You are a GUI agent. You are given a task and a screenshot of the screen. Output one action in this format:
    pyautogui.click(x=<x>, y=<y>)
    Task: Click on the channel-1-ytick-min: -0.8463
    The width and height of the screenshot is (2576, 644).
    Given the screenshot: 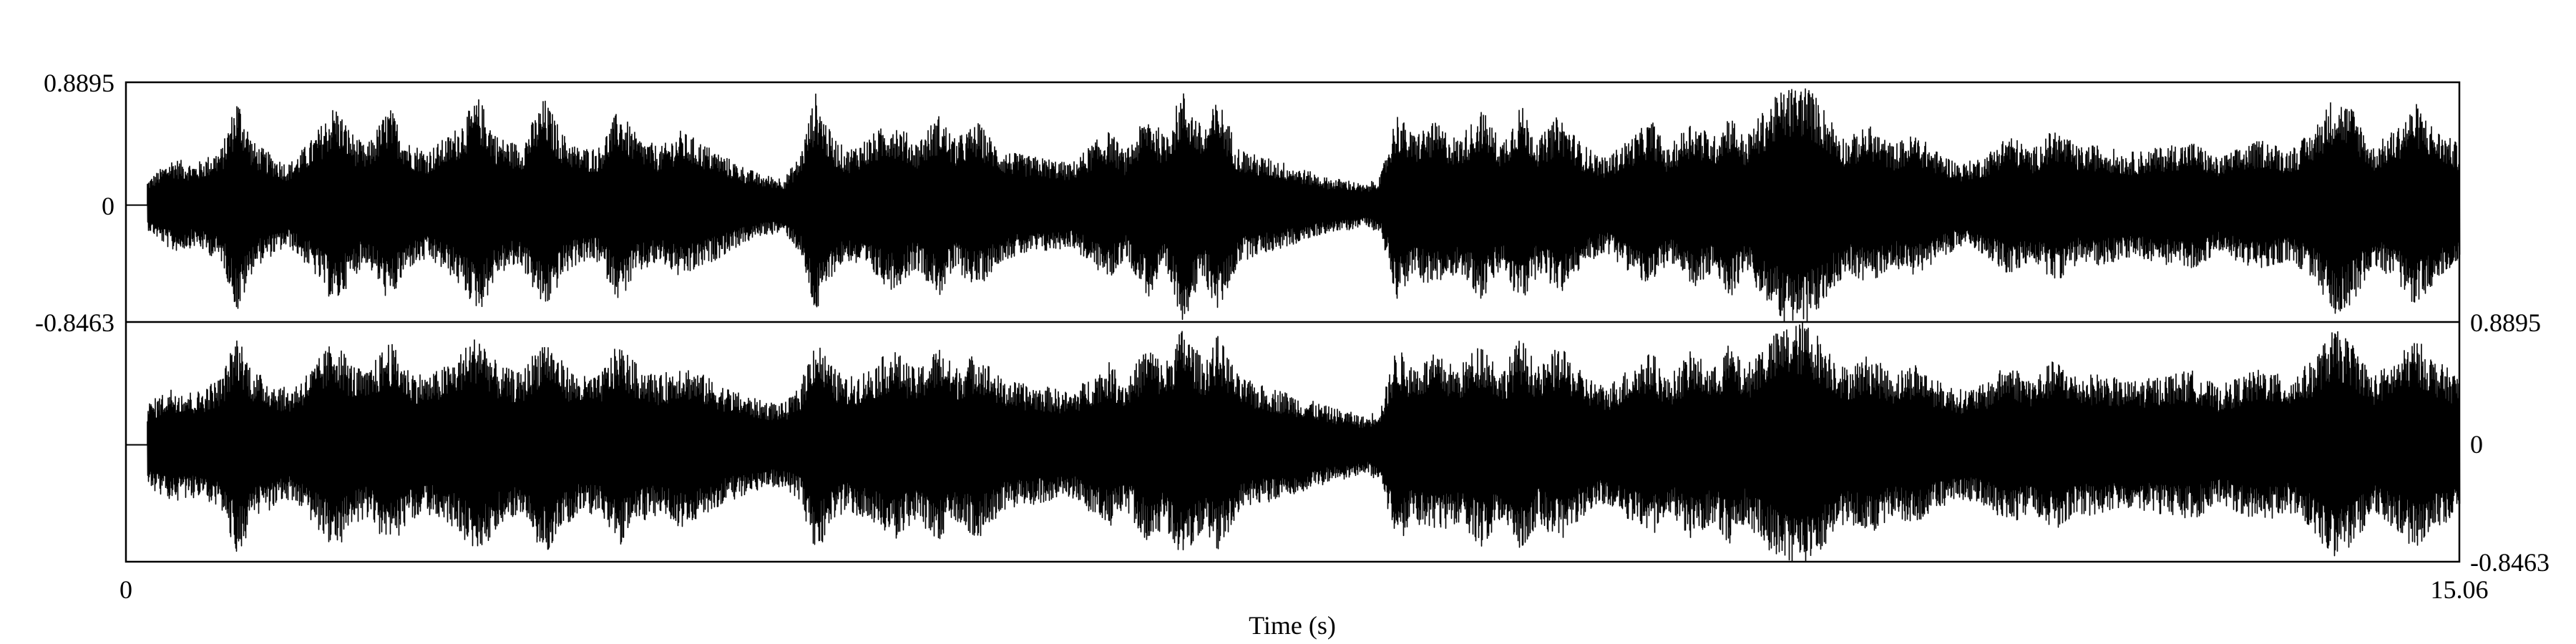 What is the action you would take?
    pyautogui.click(x=74, y=322)
    